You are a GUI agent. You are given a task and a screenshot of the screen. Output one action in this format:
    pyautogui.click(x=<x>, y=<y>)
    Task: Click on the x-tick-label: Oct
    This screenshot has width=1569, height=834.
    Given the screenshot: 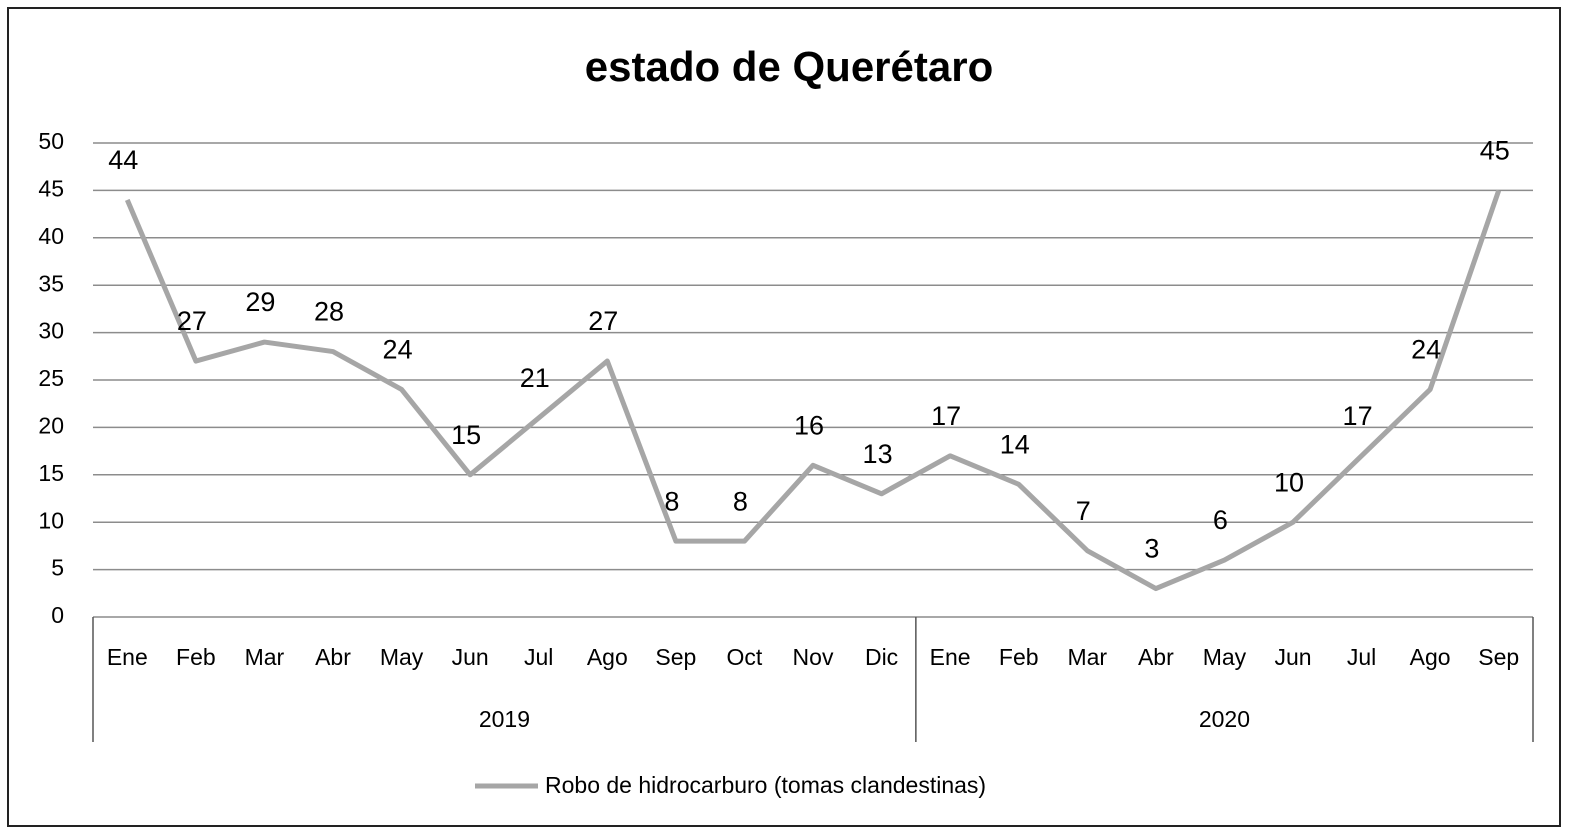 What is the action you would take?
    pyautogui.click(x=745, y=657)
    